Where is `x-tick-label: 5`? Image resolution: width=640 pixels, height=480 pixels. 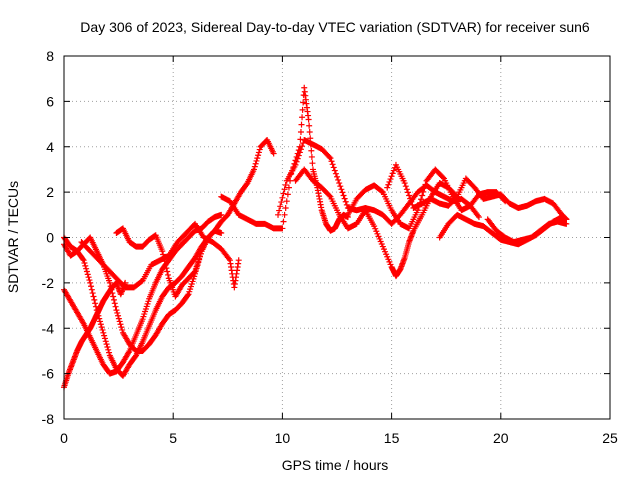 x-tick-label: 5 is located at coordinates (173, 438).